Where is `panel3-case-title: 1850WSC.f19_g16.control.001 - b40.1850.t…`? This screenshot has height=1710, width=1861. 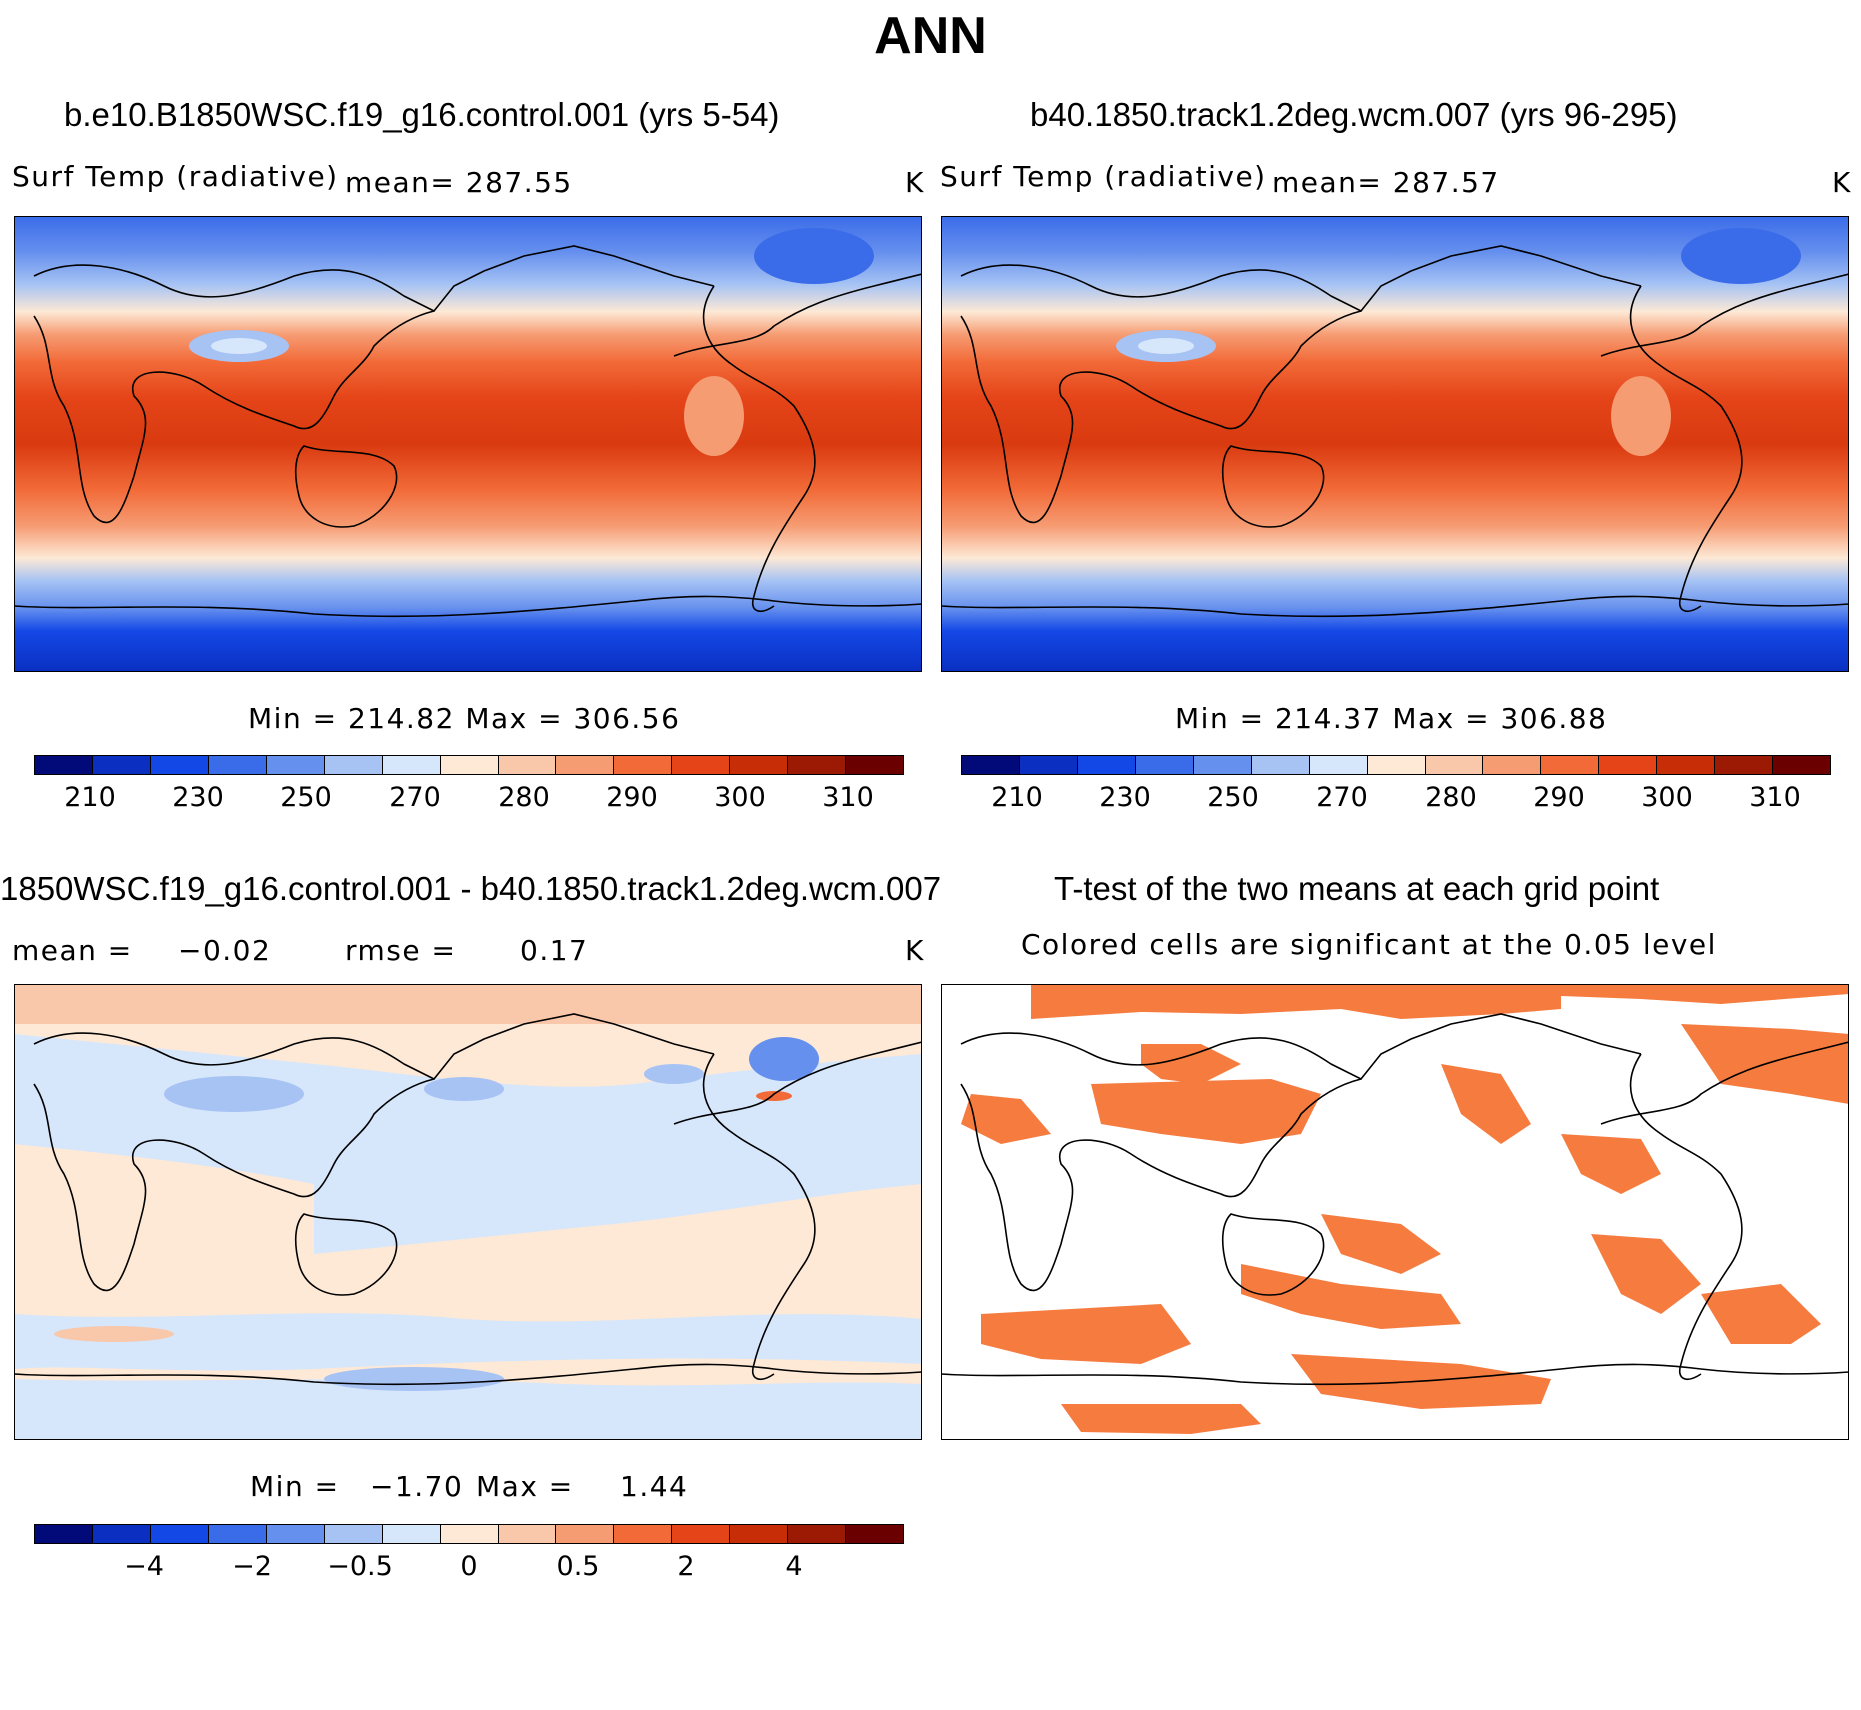
panel3-case-title: 1850WSC.f19_g16.control.001 - b40.1850.t… is located at coordinates (471, 888).